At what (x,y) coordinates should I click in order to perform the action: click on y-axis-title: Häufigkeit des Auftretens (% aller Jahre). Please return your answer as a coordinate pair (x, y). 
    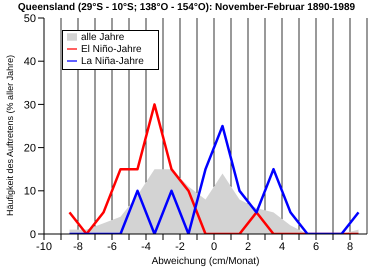
    Looking at the image, I should click on (10, 135).